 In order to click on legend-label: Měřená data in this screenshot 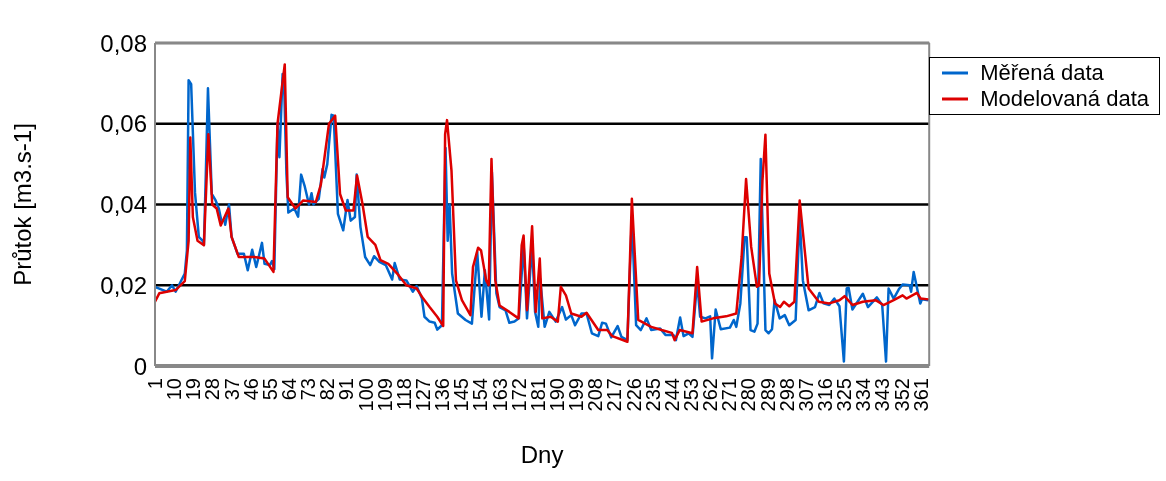, I will do `click(1042, 73)`.